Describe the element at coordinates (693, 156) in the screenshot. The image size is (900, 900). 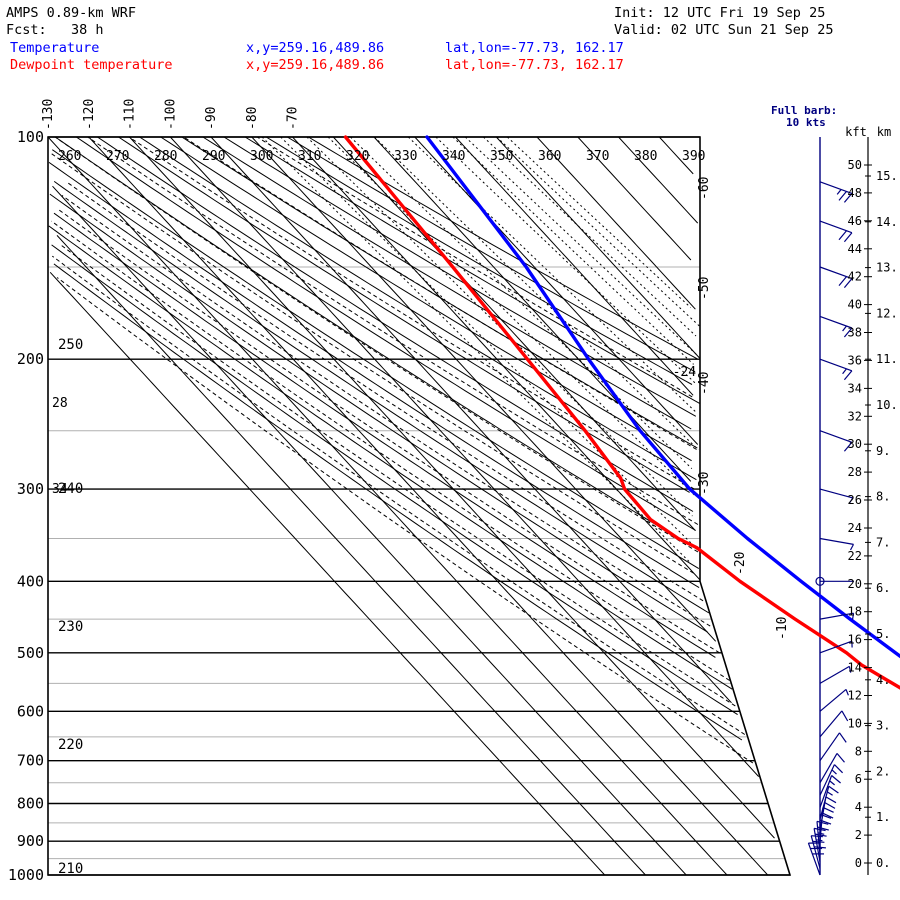
I see `svg-text: 390` at that location.